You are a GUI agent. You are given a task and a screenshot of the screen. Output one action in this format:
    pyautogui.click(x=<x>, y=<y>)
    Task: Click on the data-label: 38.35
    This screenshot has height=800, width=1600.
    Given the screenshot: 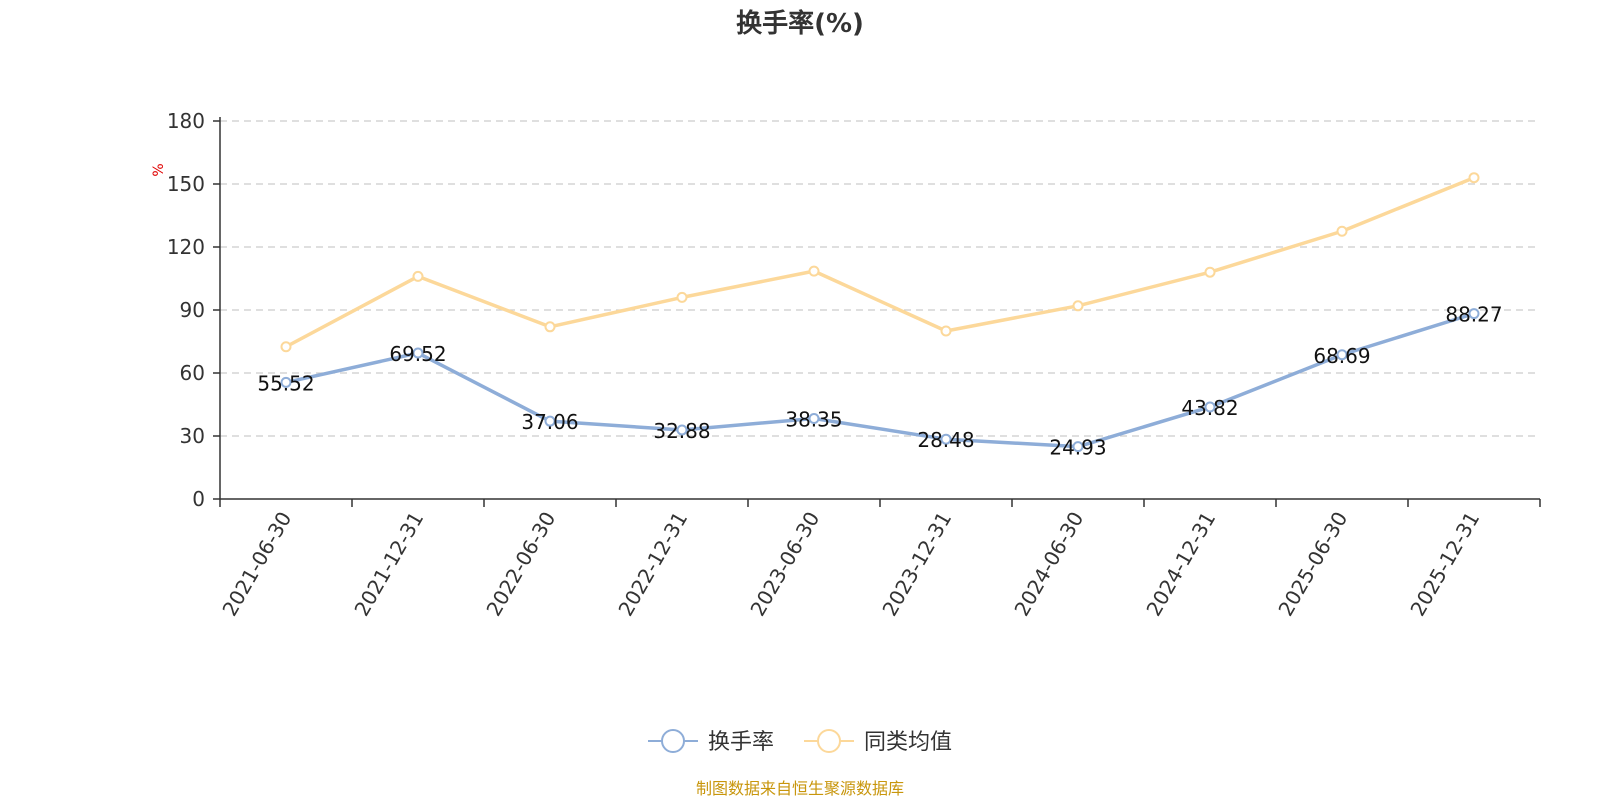 What is the action you would take?
    pyautogui.click(x=813, y=419)
    